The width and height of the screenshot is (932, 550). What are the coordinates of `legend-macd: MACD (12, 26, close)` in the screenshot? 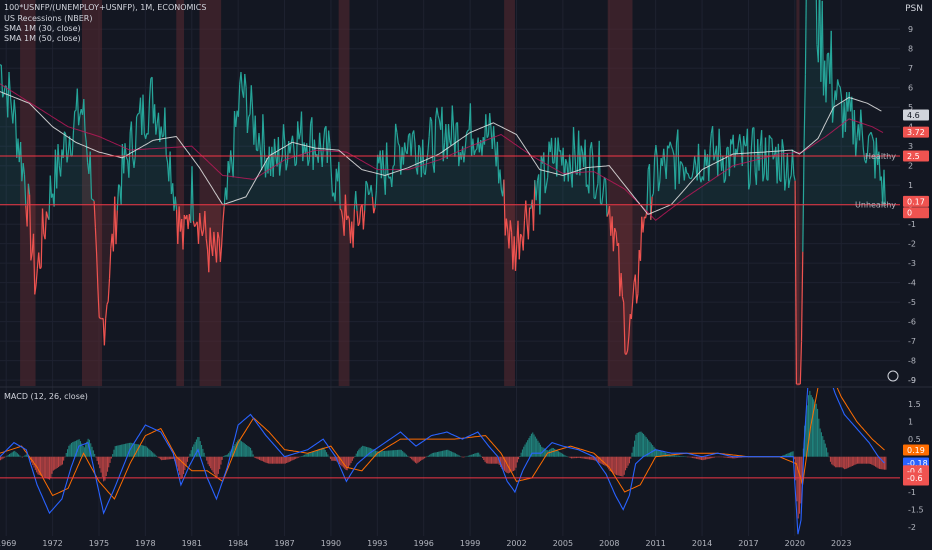 It's located at (46, 396).